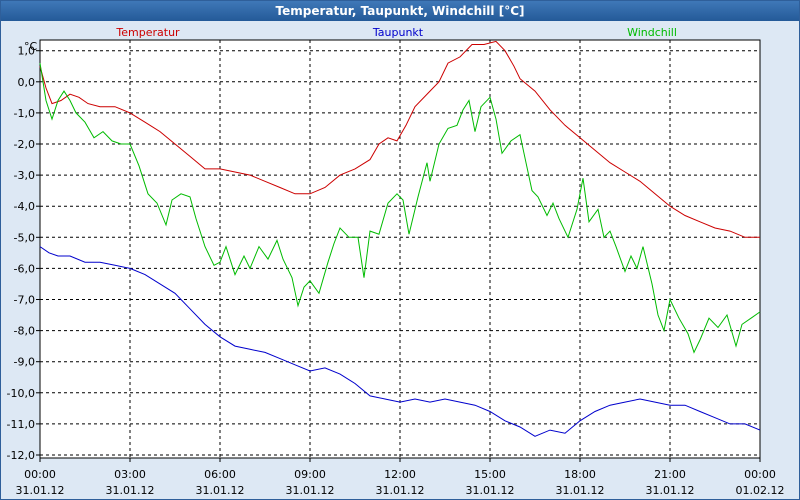  What do you see at coordinates (24, 175) in the screenshot?
I see `y-tick-label: -3,0` at bounding box center [24, 175].